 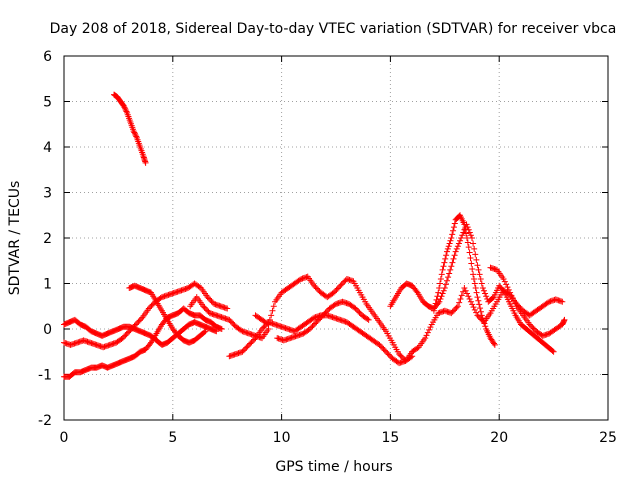 I want to click on series-arc-l, so click(x=229, y=318).